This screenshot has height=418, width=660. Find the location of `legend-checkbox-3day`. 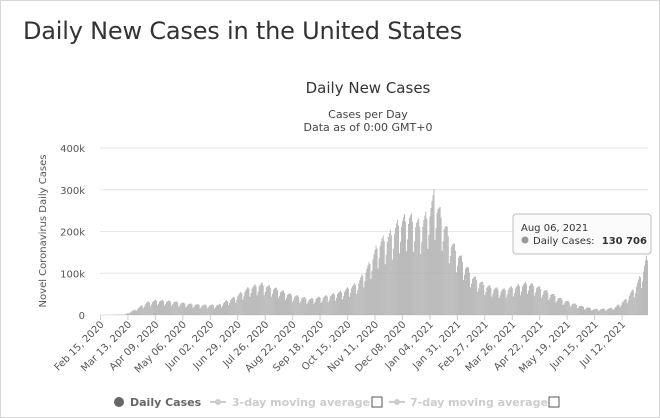

legend-checkbox-3day is located at coordinates (377, 402).